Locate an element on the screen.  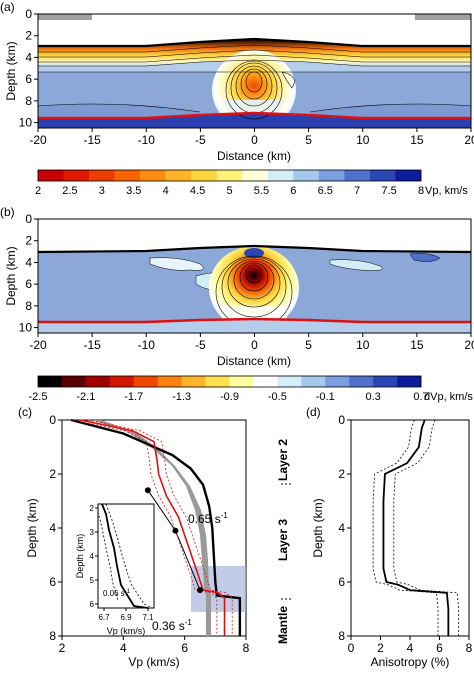
d-ytick-label: 4 is located at coordinates (341, 528).